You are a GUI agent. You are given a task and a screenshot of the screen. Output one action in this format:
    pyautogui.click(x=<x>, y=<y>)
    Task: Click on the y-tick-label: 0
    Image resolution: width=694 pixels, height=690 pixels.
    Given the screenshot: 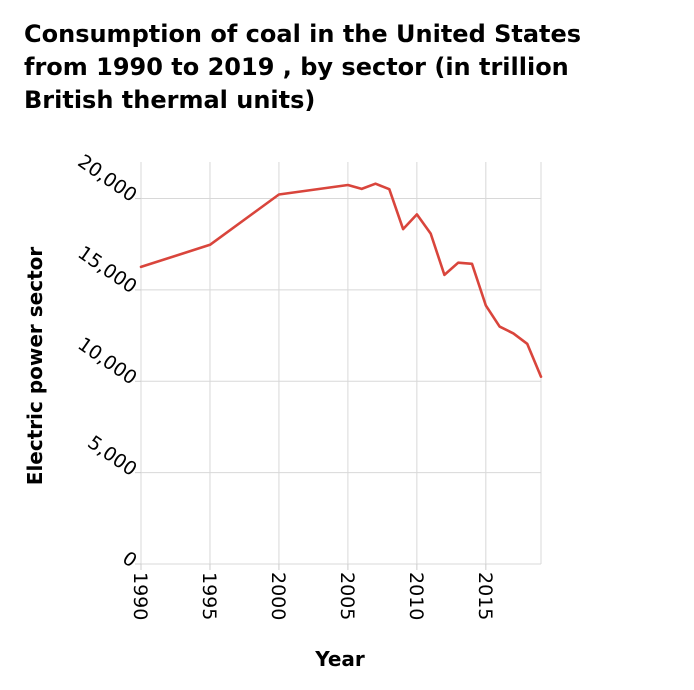 What is the action you would take?
    pyautogui.click(x=129, y=559)
    